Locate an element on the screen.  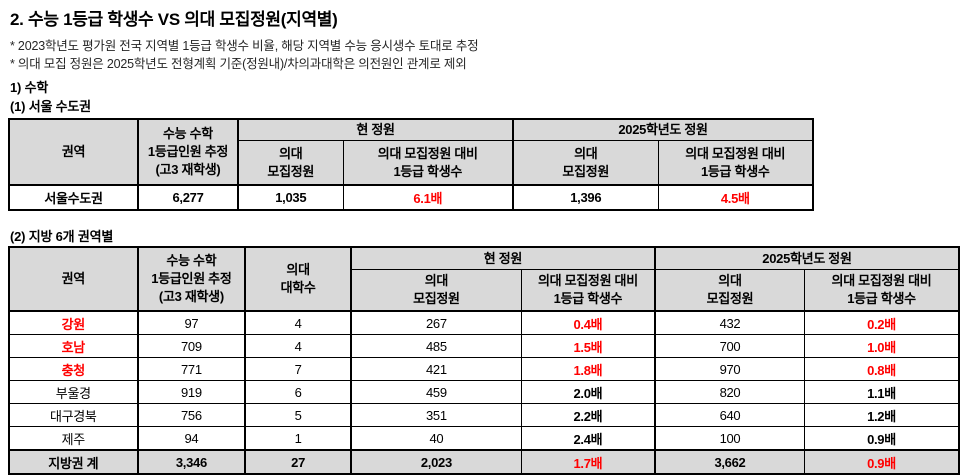
table-row-honam: 호남 709 4 485 1.5배 700 1.0배 is located at coordinates (484, 346).